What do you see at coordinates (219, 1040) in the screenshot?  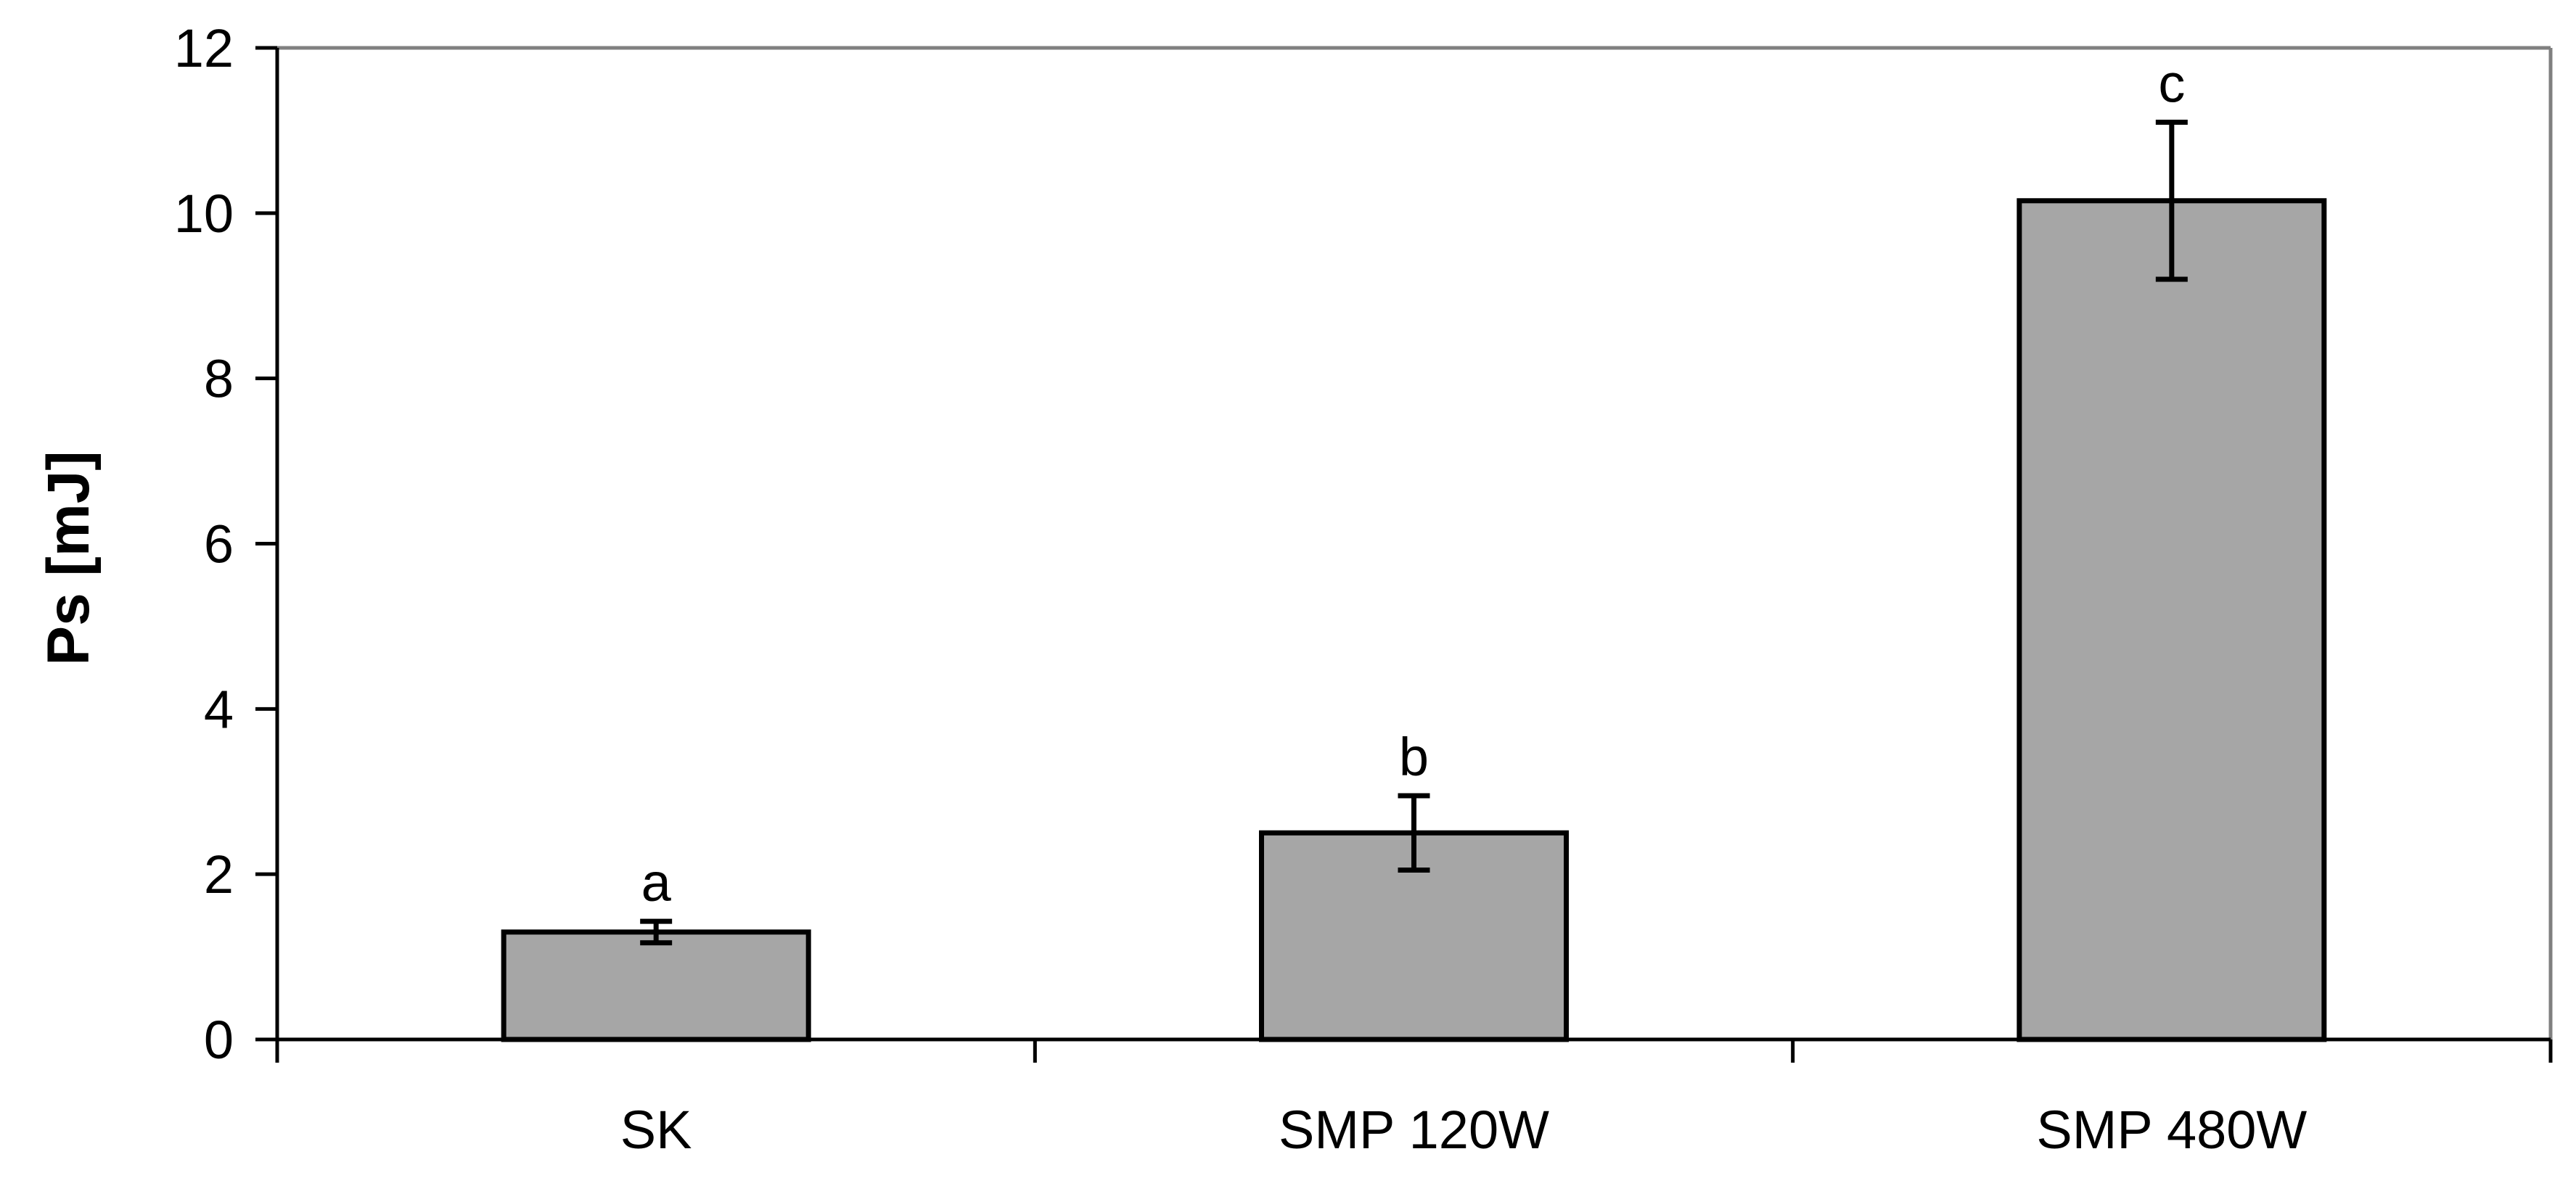 I see `y-tick-label-1: 0` at bounding box center [219, 1040].